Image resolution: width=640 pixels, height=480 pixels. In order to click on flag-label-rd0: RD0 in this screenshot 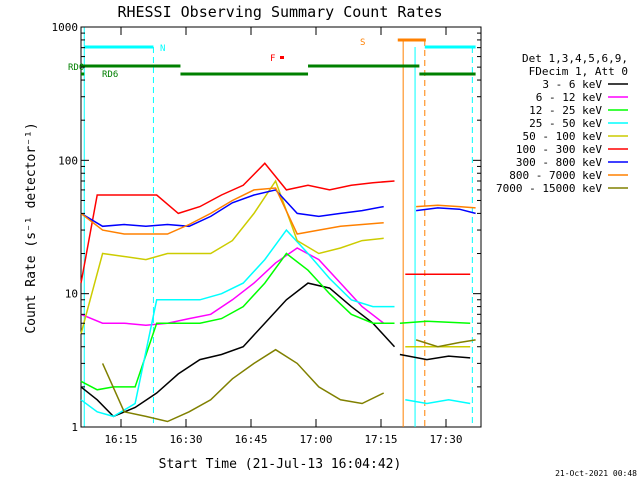, I will do `click(76, 68)`.